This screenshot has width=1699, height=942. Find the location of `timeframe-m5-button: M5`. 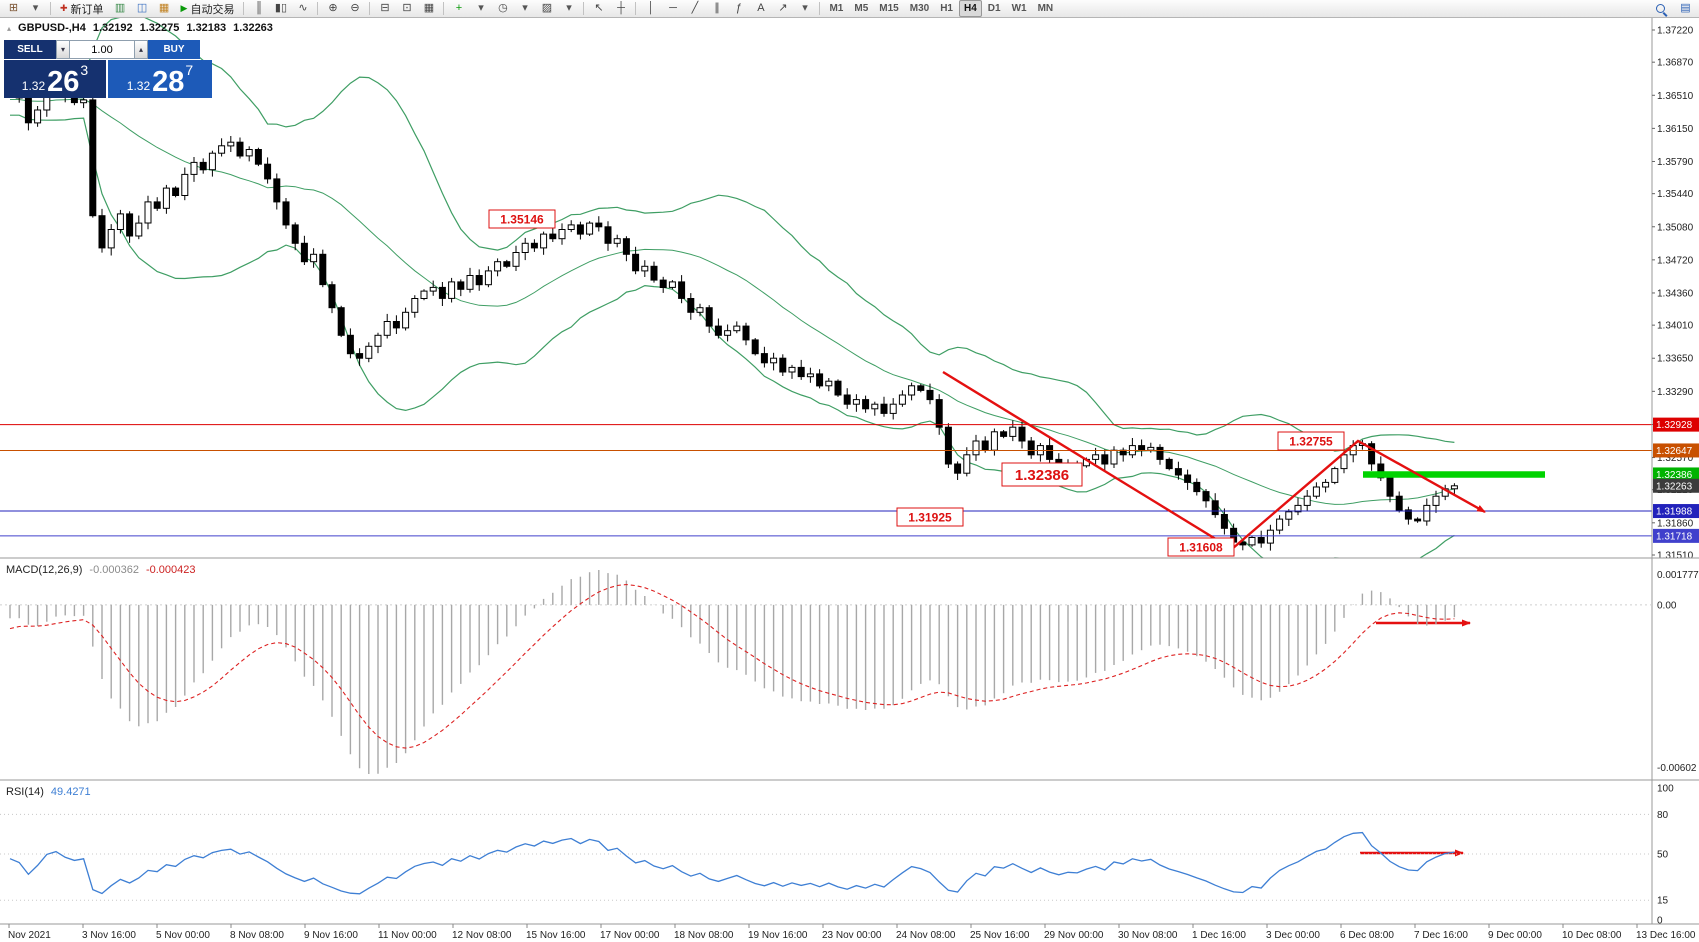

timeframe-m5-button: M5 is located at coordinates (861, 8).